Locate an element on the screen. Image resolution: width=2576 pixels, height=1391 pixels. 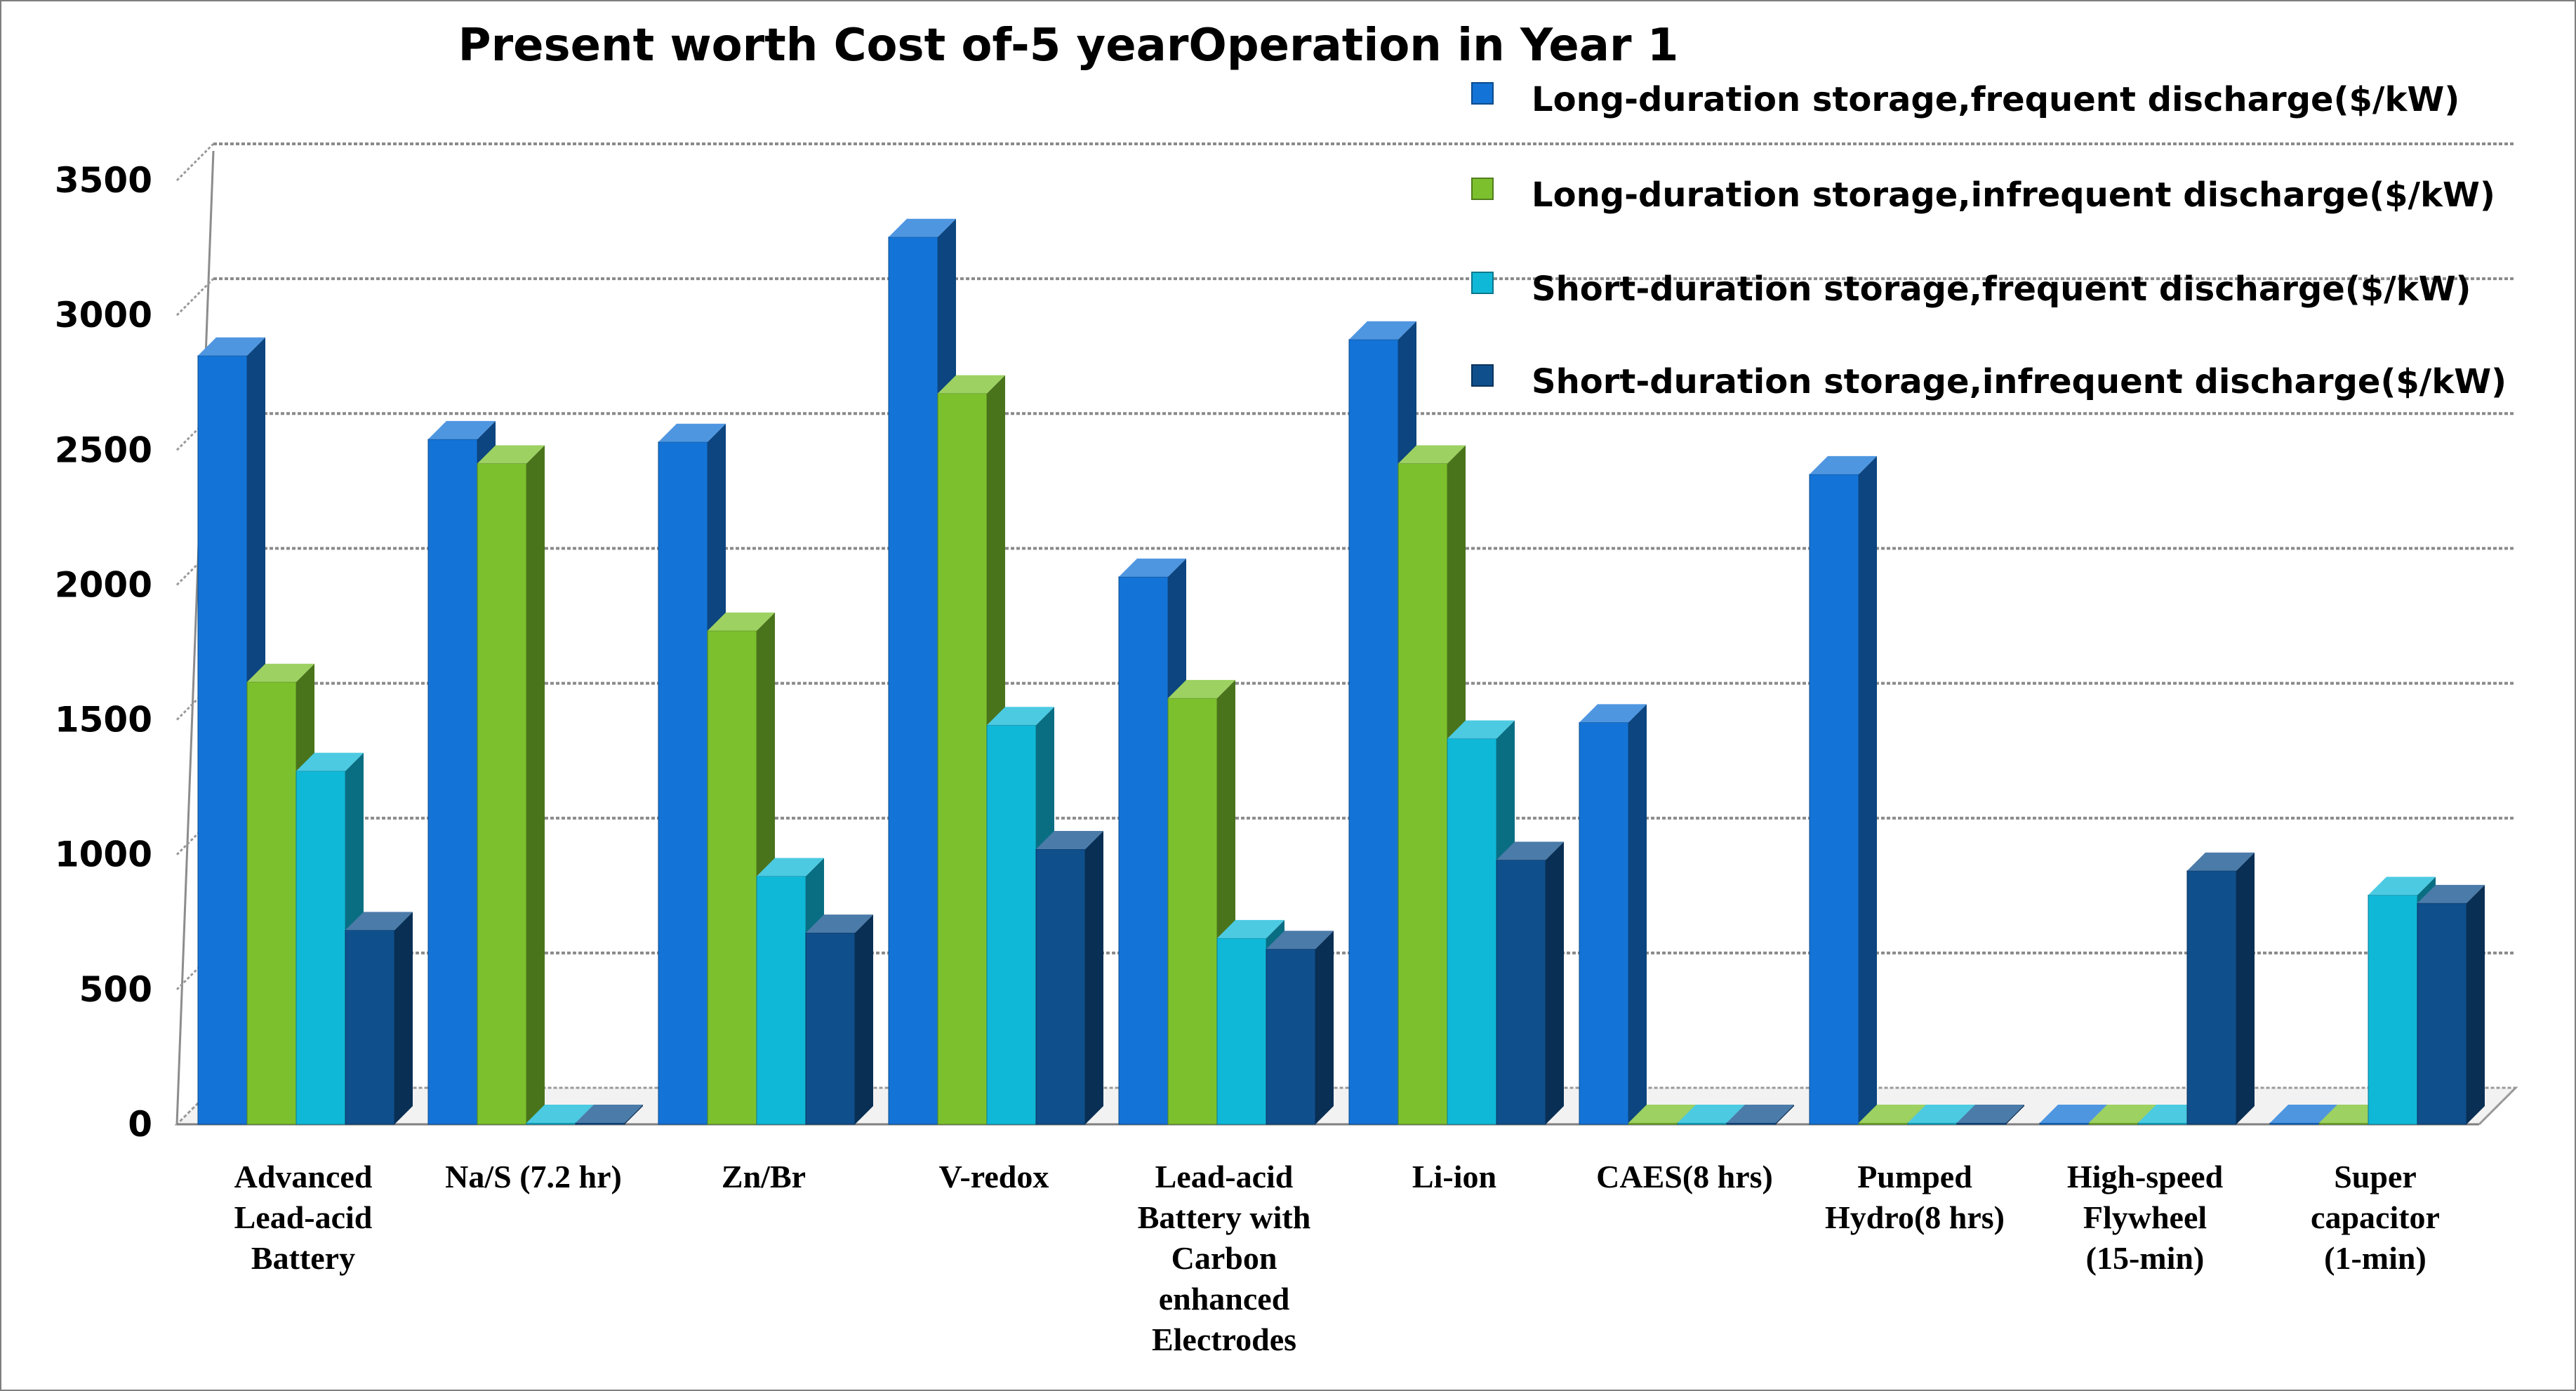
x-tick-label: Zn/Br is located at coordinates (764, 1176).